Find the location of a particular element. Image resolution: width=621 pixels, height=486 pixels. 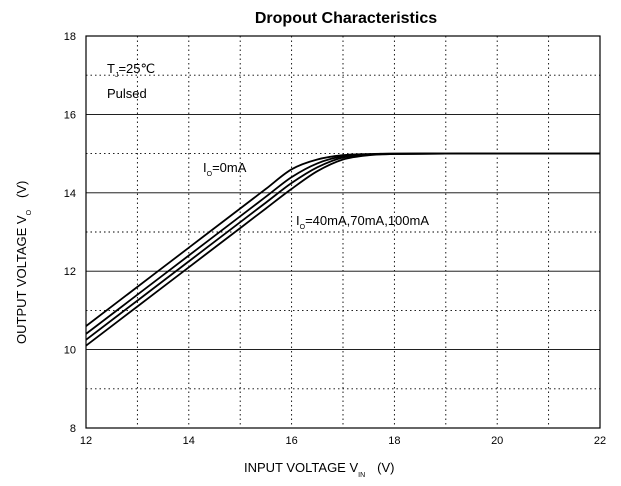

x-tick-label: 12 is located at coordinates (86, 441).